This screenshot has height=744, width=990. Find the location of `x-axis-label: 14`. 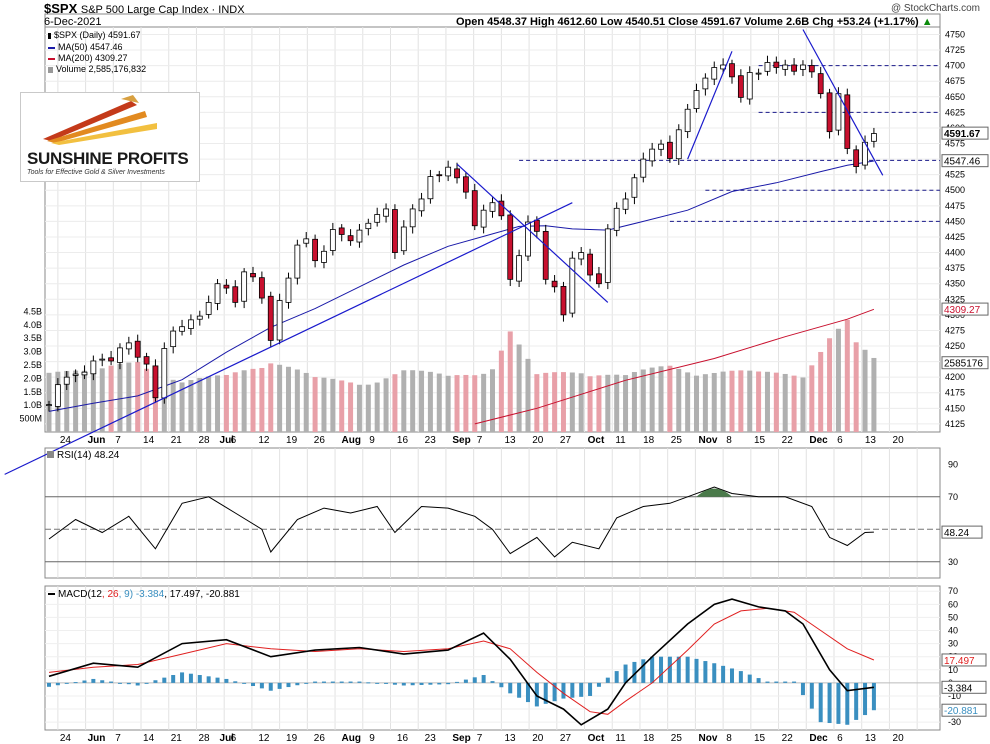

x-axis-label: 14 is located at coordinates (149, 738).